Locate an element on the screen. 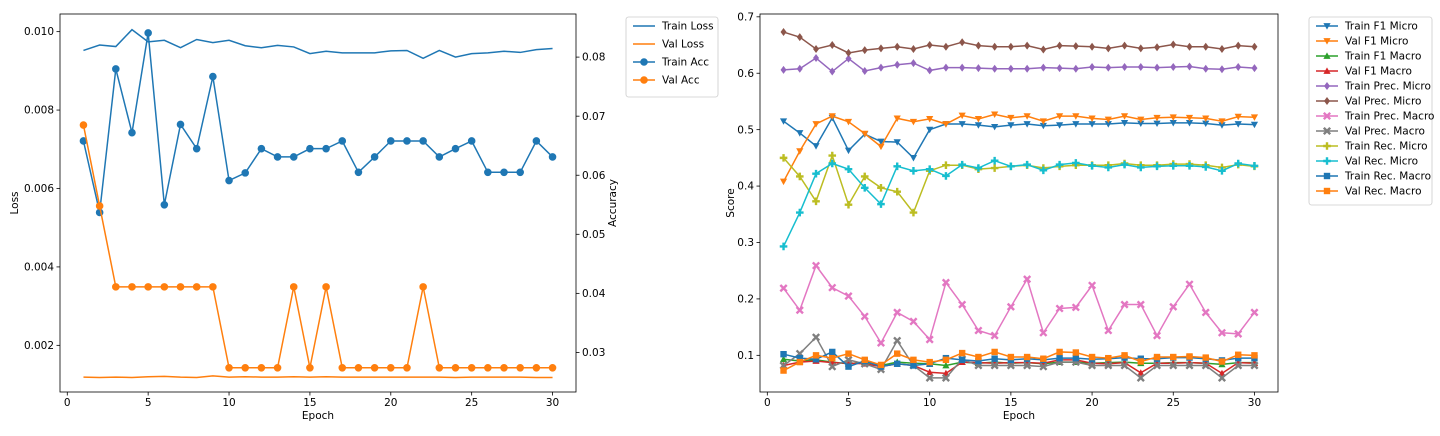  x-tick-label: 10 is located at coordinates (228, 403).